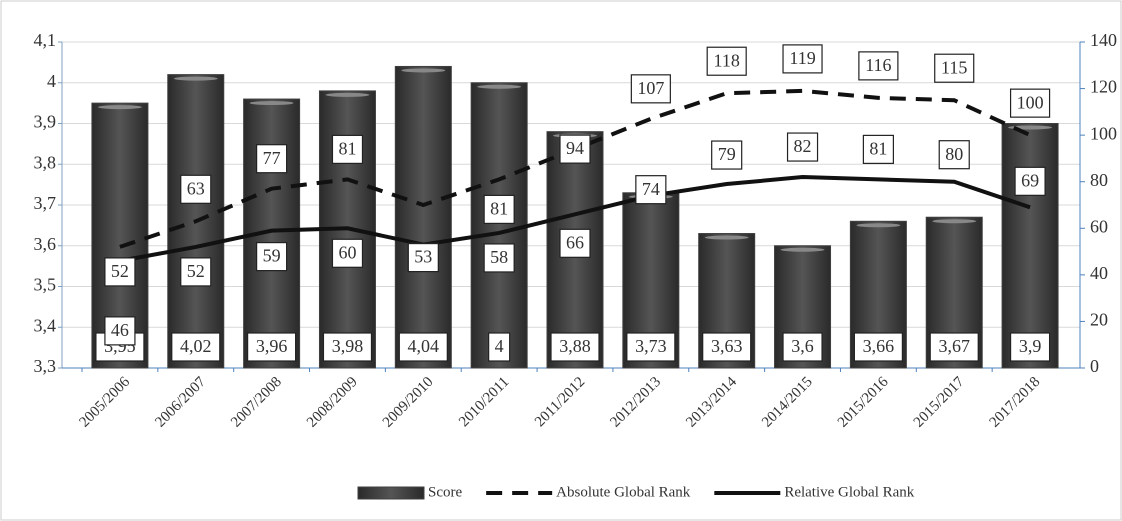  I want to click on data-label: 4,02, so click(196, 346).